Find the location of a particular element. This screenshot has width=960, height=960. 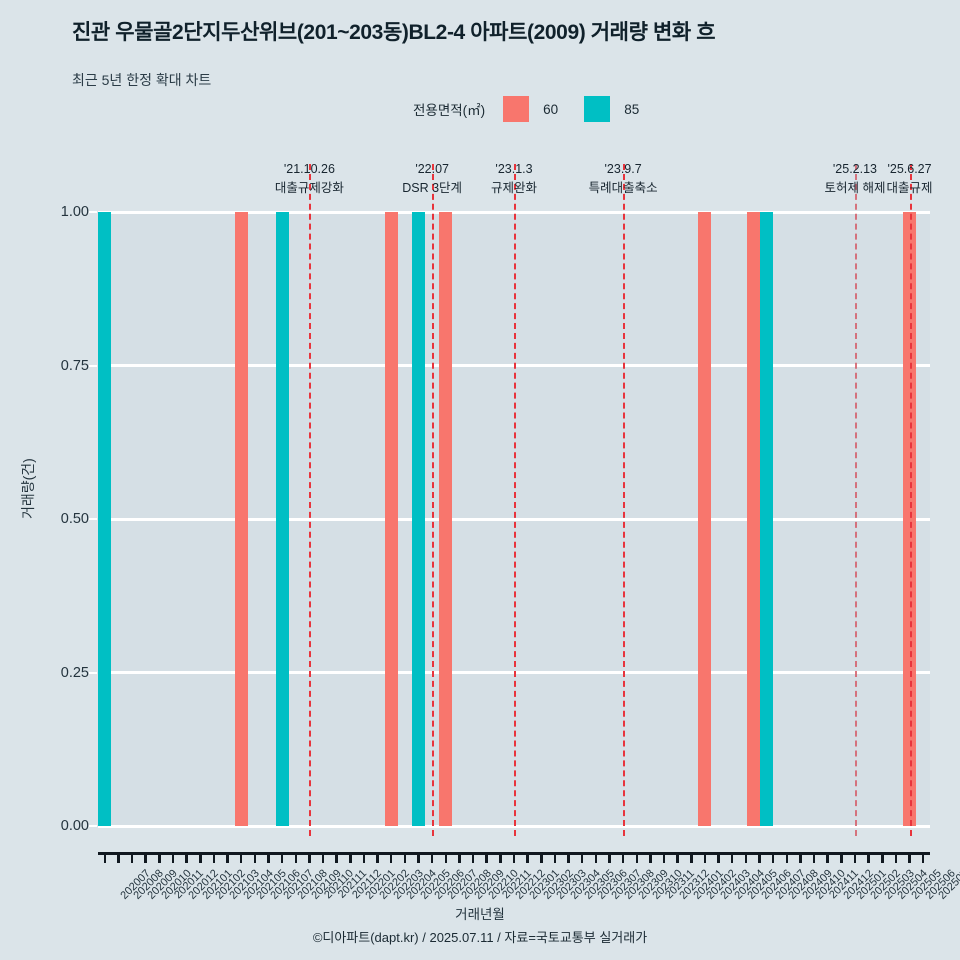

annotation-text: 토허제 해제 is located at coordinates (855, 188).